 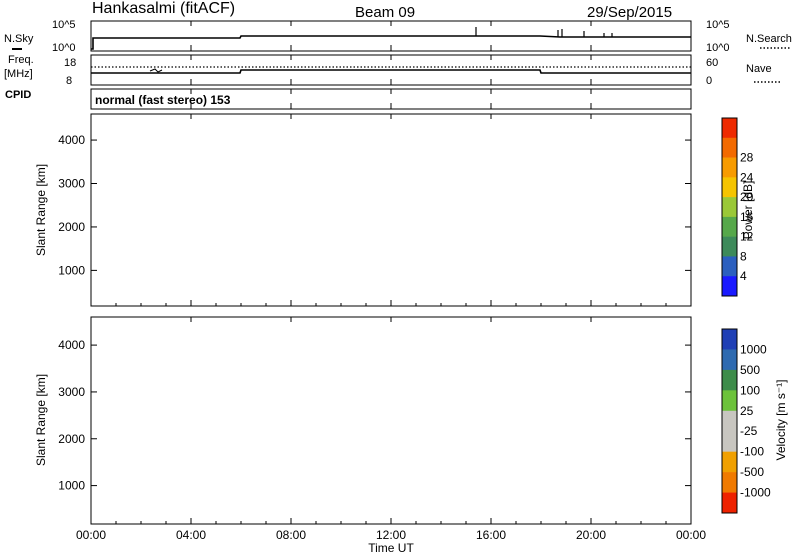 I want to click on nsky-trace, so click(x=391, y=42).